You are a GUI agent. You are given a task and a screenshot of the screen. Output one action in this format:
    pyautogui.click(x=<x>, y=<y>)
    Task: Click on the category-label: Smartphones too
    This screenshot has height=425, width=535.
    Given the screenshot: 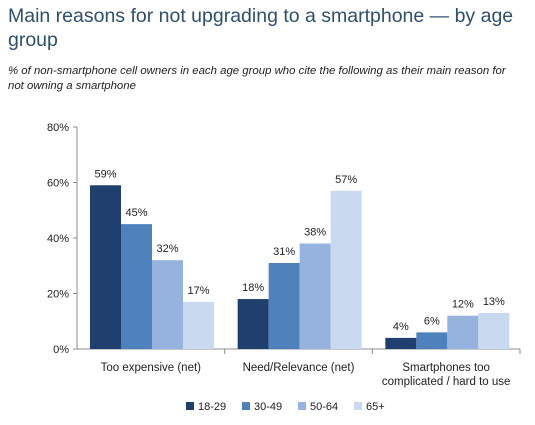 What is the action you would take?
    pyautogui.click(x=446, y=368)
    